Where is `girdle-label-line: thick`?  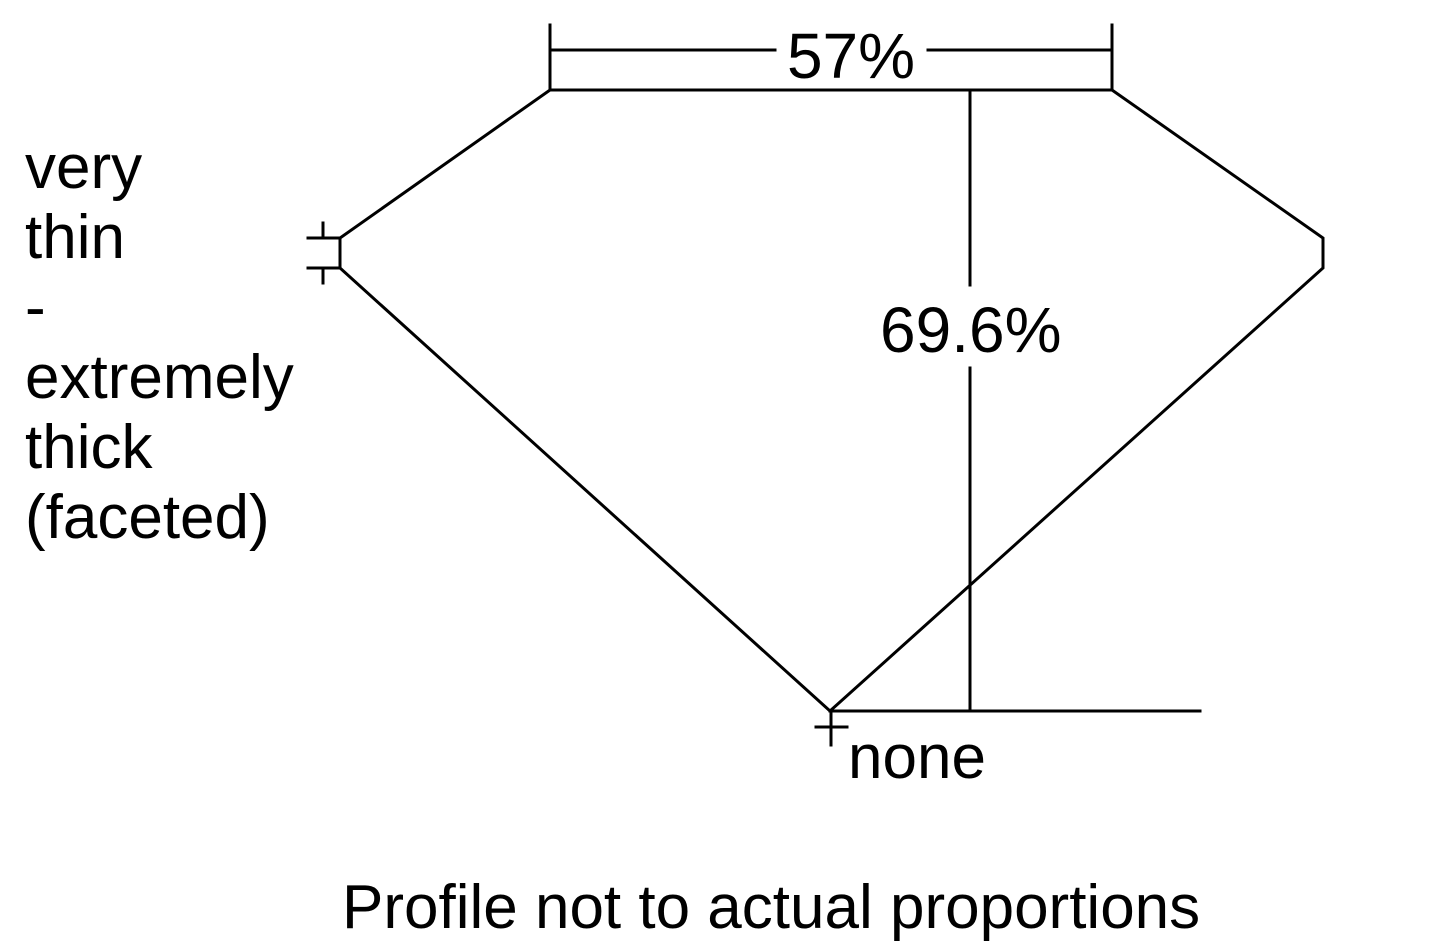
girdle-label-line: thick is located at coordinates (89, 447).